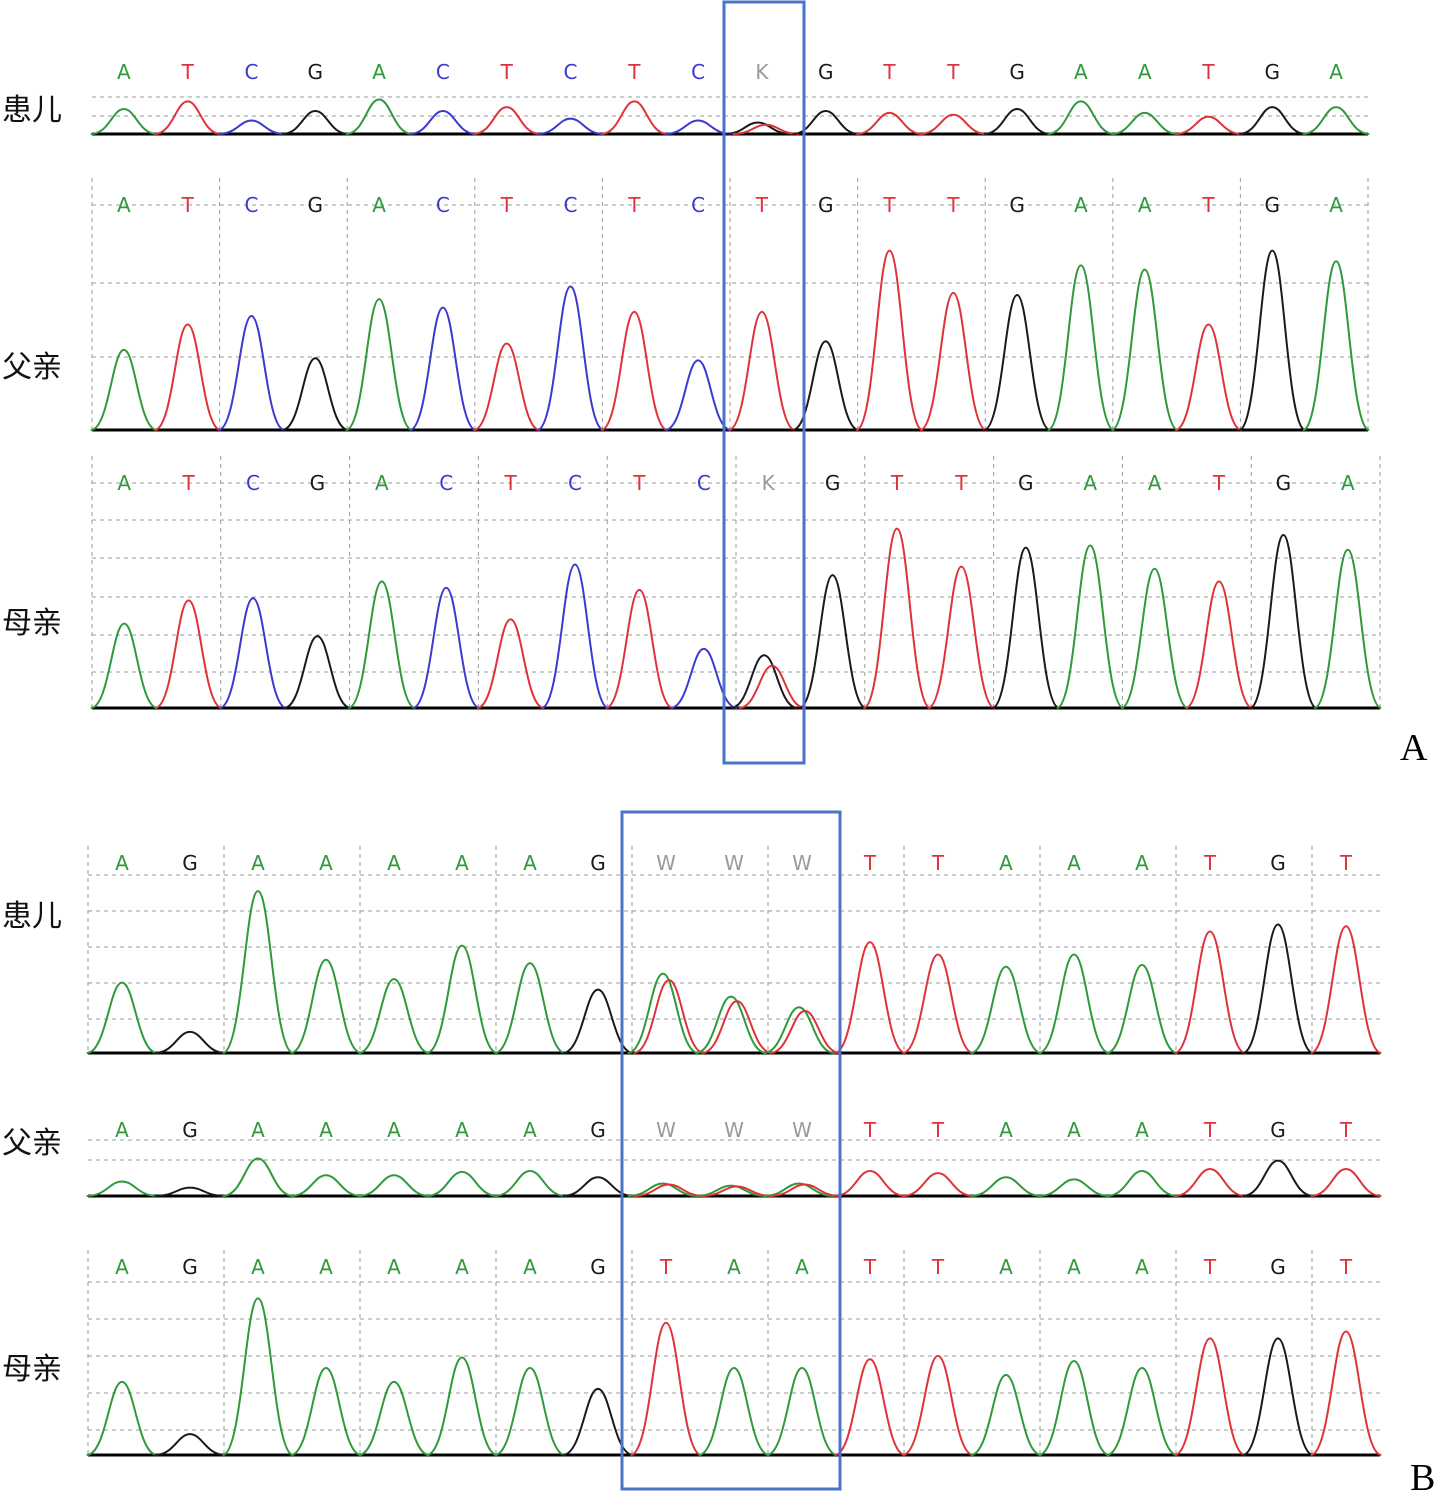 The height and width of the screenshot is (1496, 1442). What do you see at coordinates (731, 1150) in the screenshot?
I see `variant-box-b` at bounding box center [731, 1150].